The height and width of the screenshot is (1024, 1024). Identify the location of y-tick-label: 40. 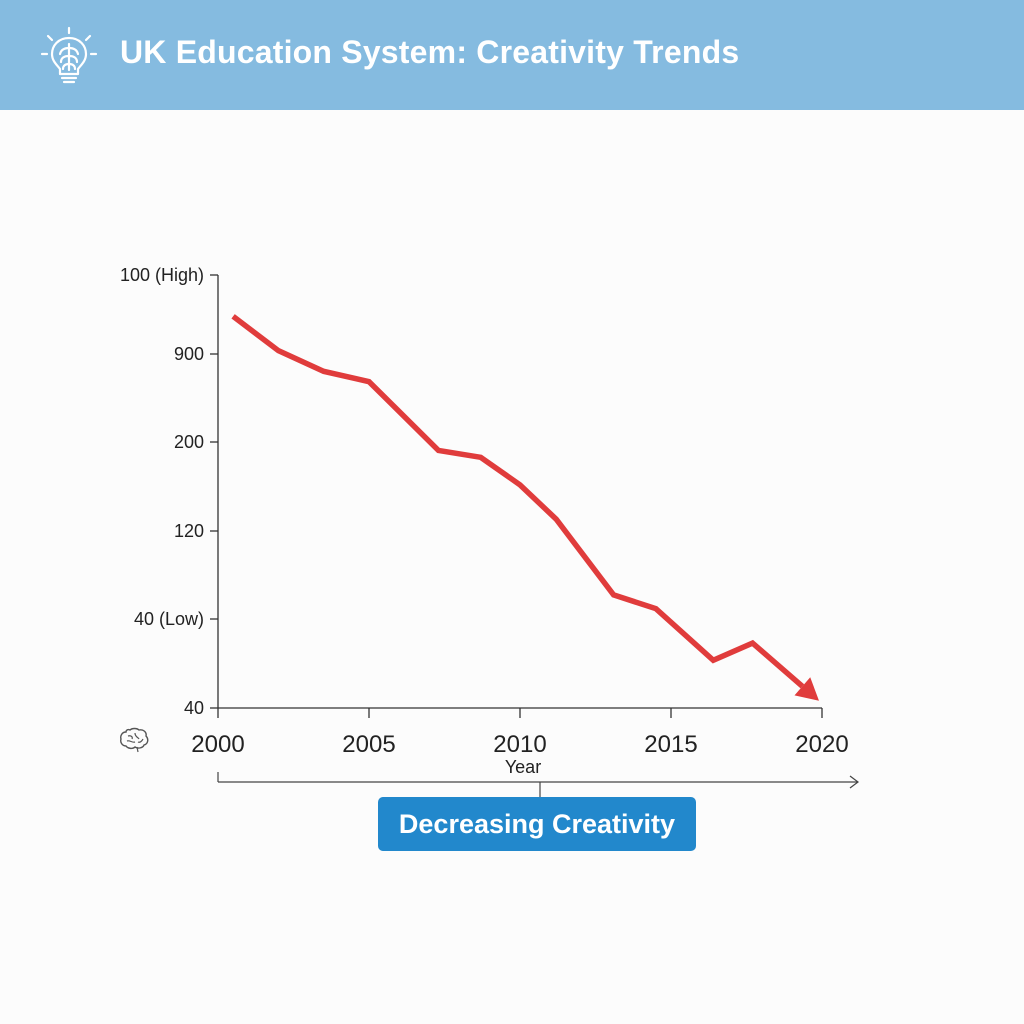
(194, 708).